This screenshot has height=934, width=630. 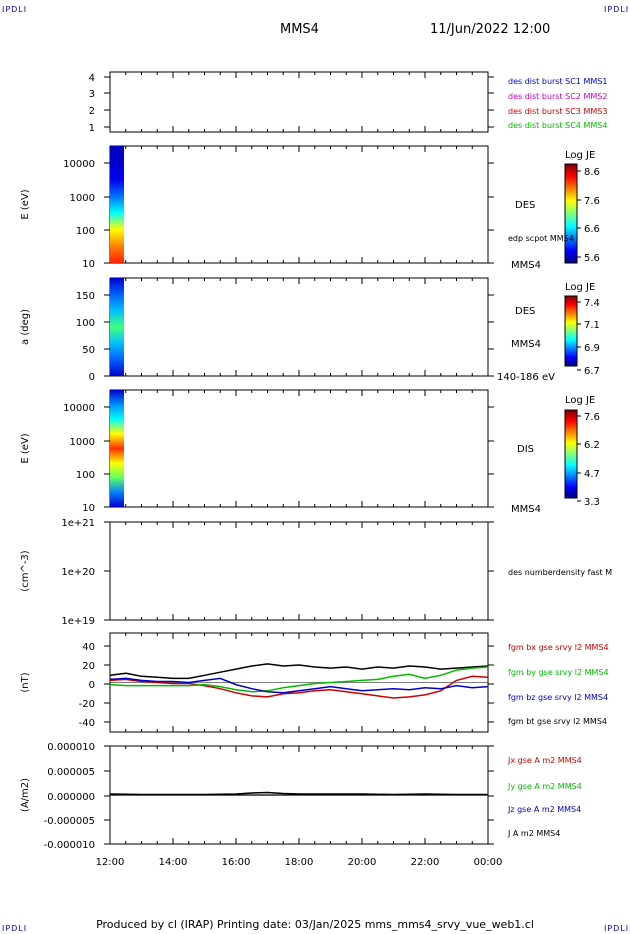 What do you see at coordinates (617, 9) in the screenshot?
I see `corner-label-top-right: IPDLI` at bounding box center [617, 9].